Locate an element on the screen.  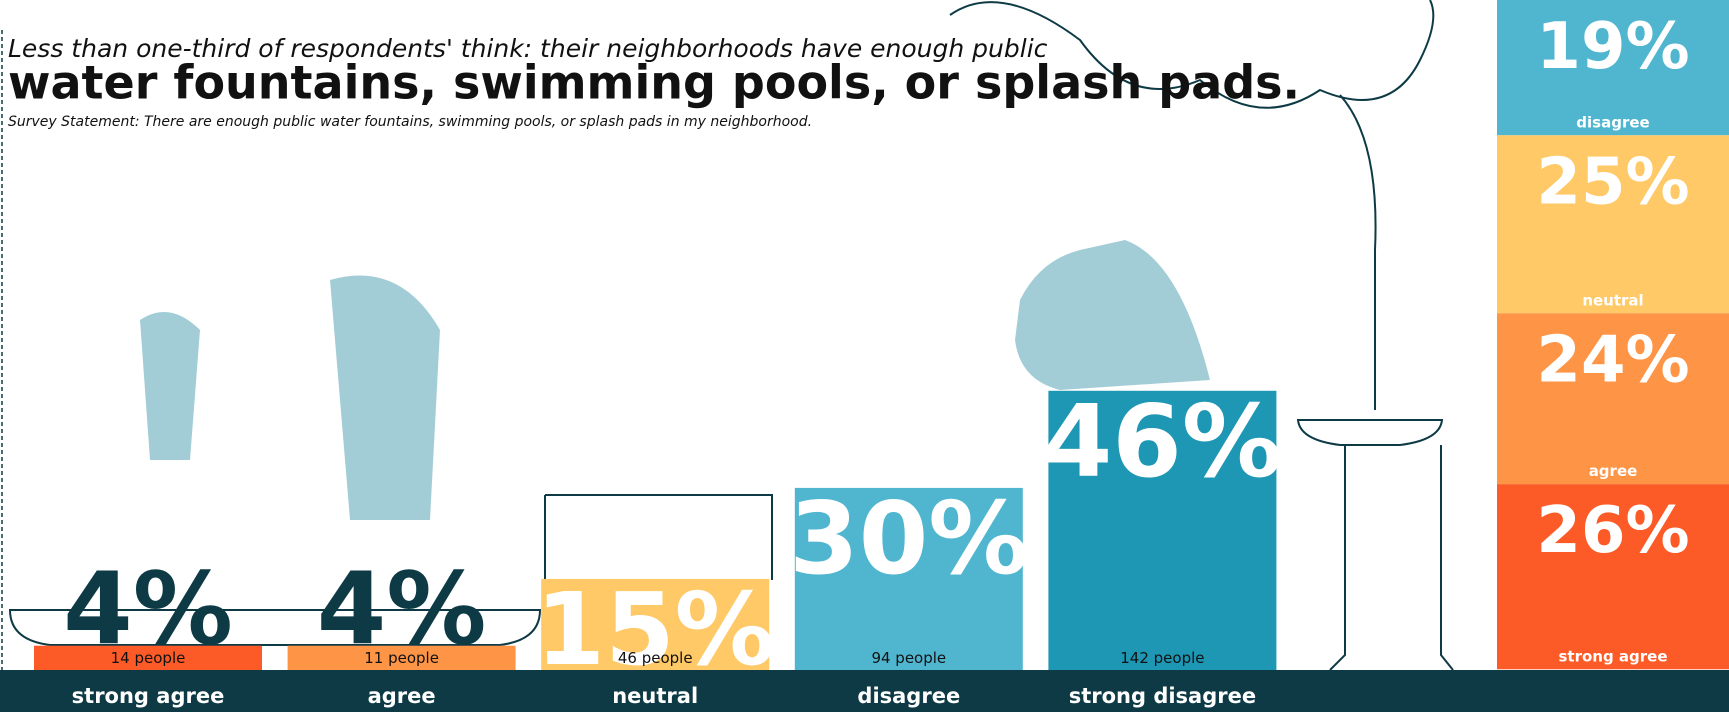
segment-value: 25% is located at coordinates (1612, 182).